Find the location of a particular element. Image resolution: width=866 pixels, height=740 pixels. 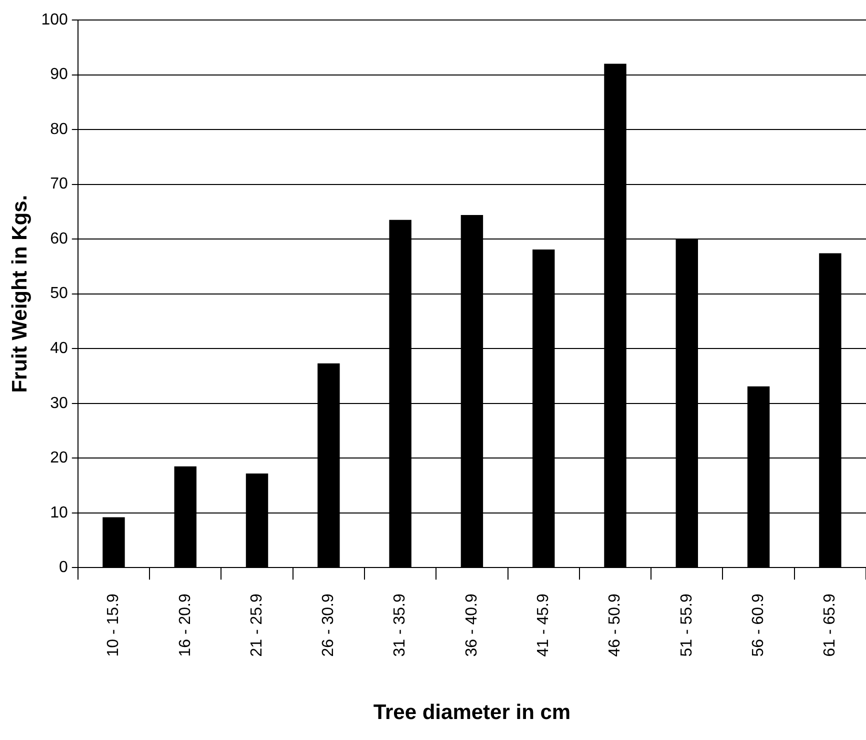

y-tick-label: 70 is located at coordinates (59, 184).